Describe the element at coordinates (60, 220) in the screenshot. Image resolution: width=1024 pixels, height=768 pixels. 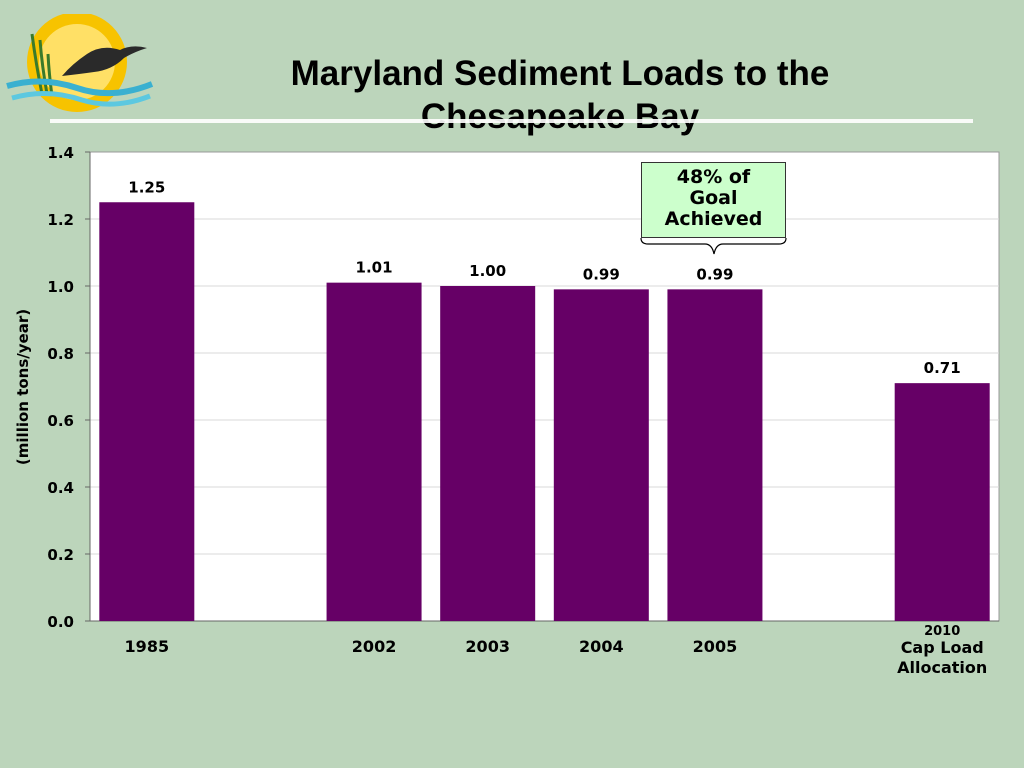
I see `y-tick-label: 1.2` at that location.